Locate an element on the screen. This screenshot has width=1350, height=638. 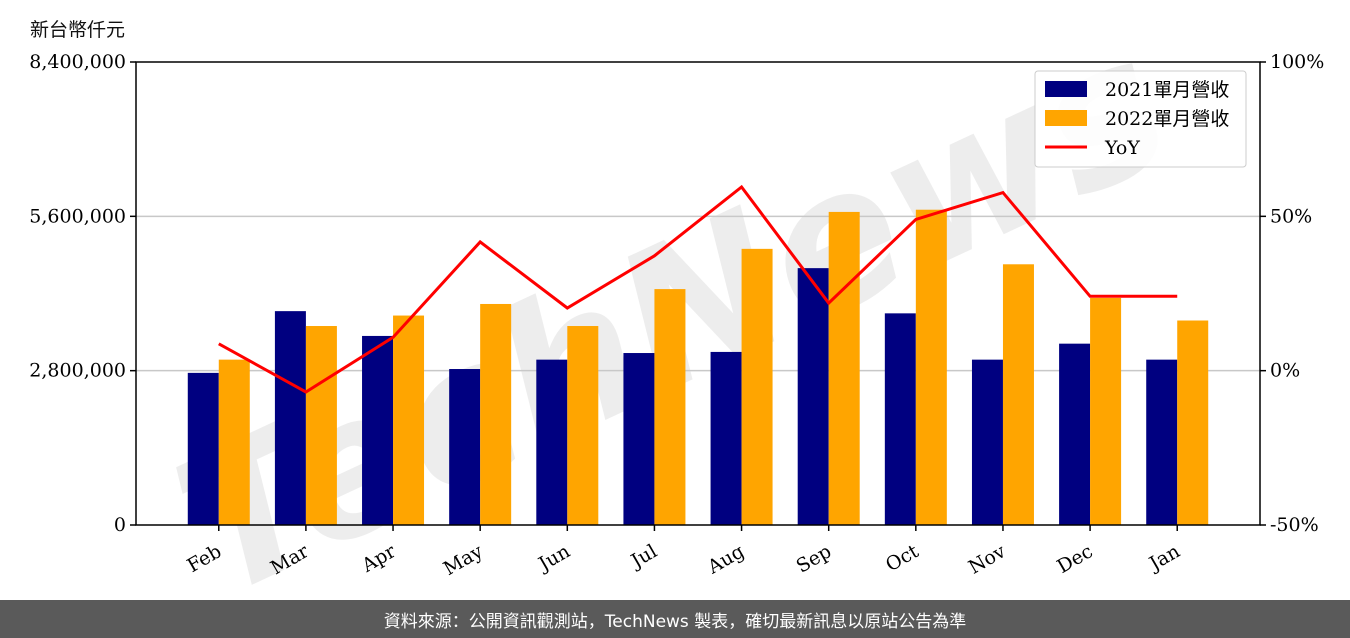
y-tick-label: 0 is located at coordinates (120, 525).